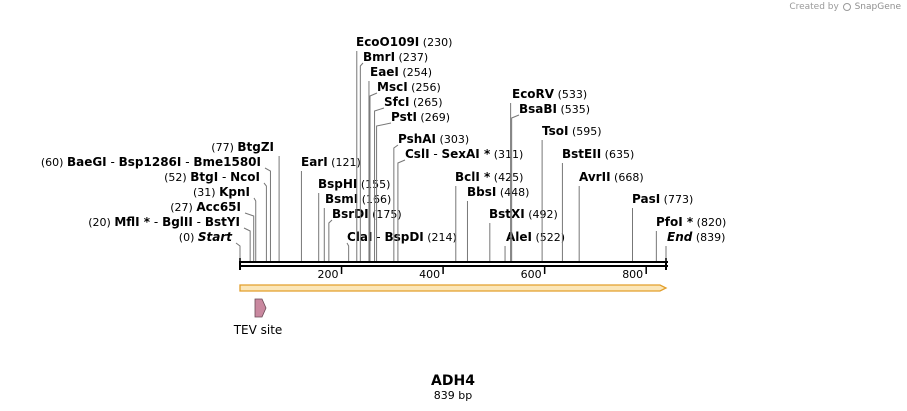  I want to click on enzyme-name: AvrII, so click(595, 177).